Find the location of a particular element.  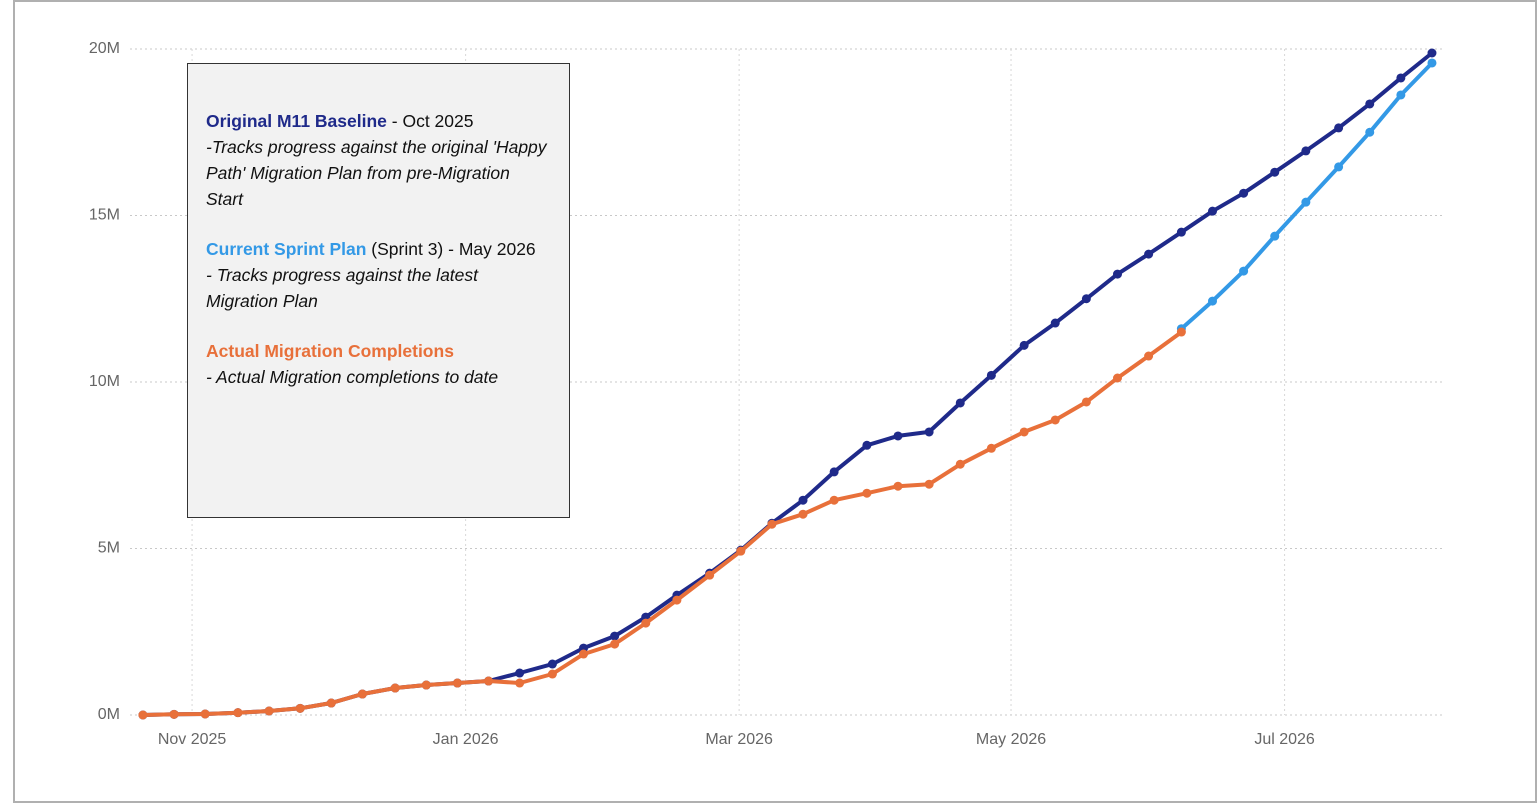

x-tick-label: May 2026 is located at coordinates (1011, 739).